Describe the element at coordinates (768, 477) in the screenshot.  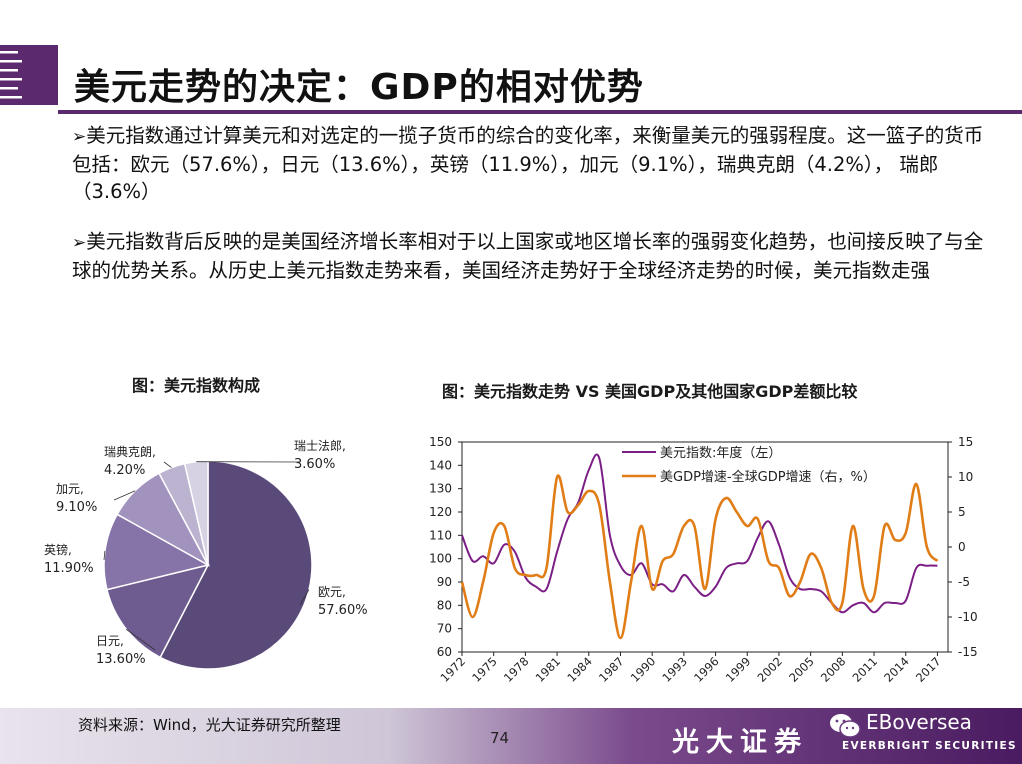
I see `legend-label-1: 美GDP增速-全球GDP增速（右，%）` at that location.